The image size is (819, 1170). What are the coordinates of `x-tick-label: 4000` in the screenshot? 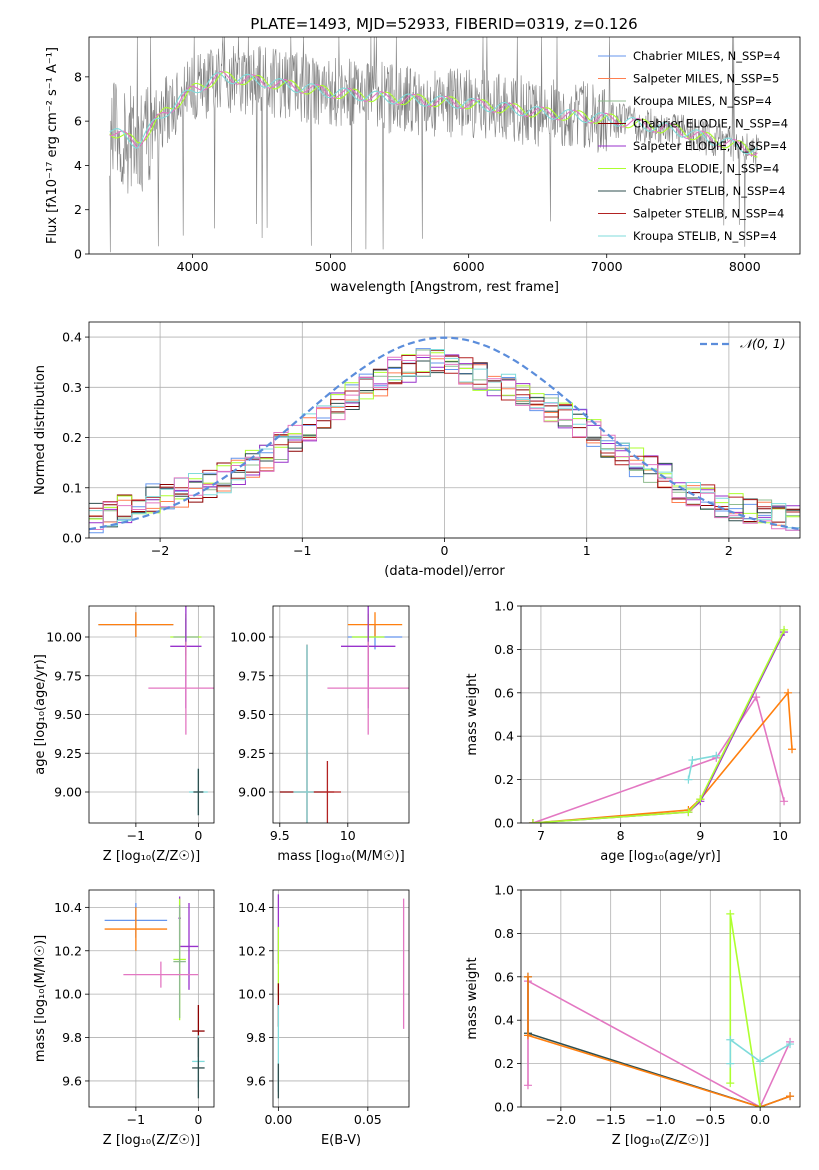 It's located at (193, 266).